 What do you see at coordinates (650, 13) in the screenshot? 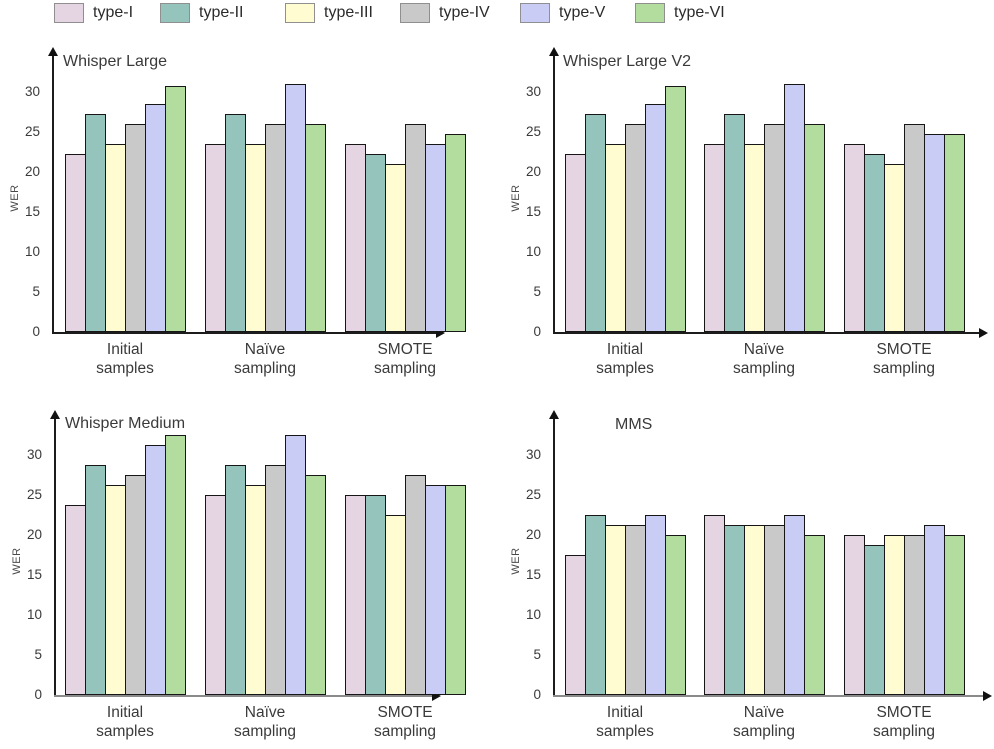
I see `legend-swatch-type-VI` at bounding box center [650, 13].